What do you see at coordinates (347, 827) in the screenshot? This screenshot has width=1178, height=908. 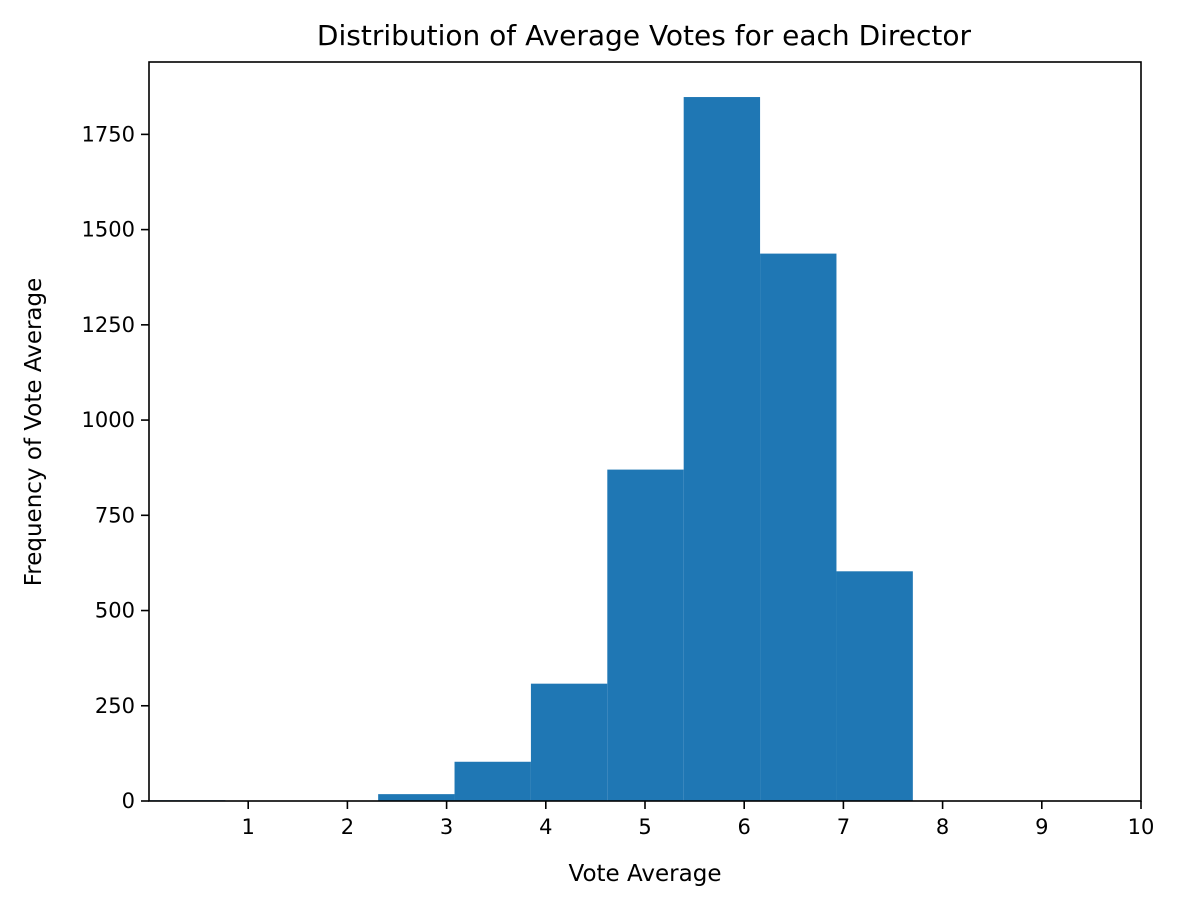 I see `x-tick-label: 2` at bounding box center [347, 827].